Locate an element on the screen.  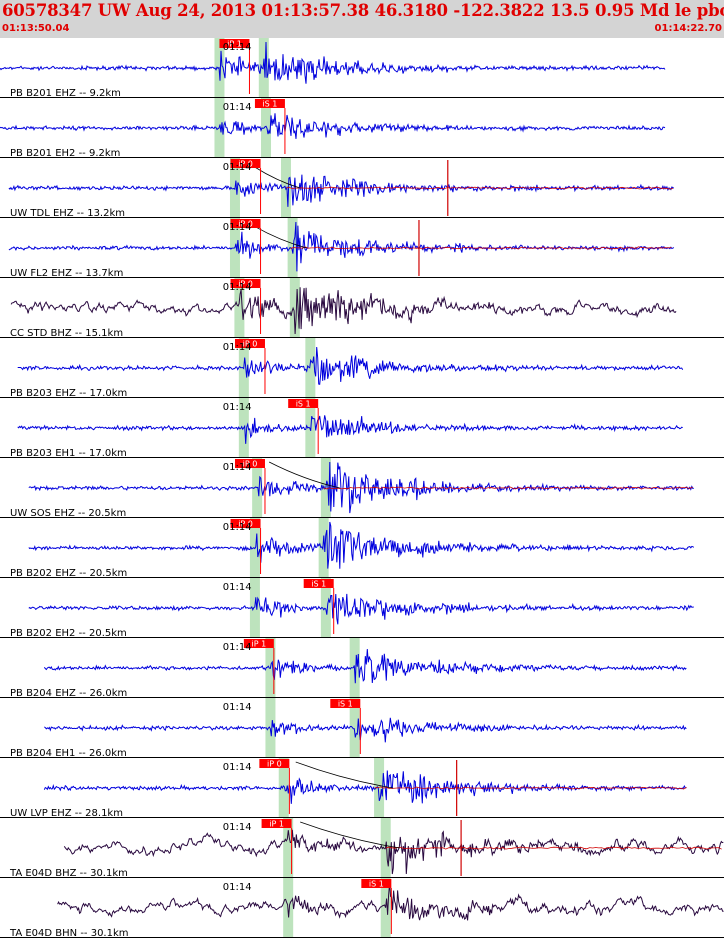
trace-label: PB B204 EH1 -- 26.0km is located at coordinates (68, 753).